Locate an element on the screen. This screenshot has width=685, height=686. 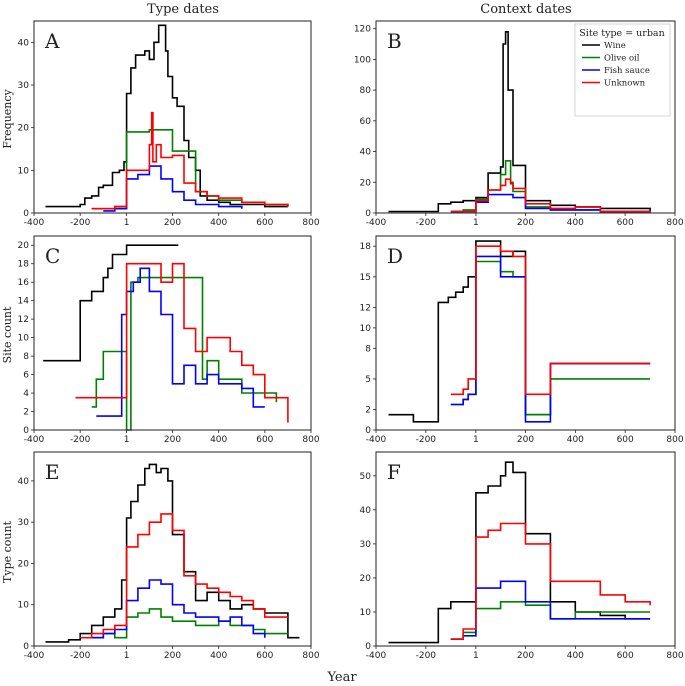
panel-d: -400 -200 1 200 400 600 800 0 2 5 8 10 12 15 18 D is located at coordinates (522, 340).